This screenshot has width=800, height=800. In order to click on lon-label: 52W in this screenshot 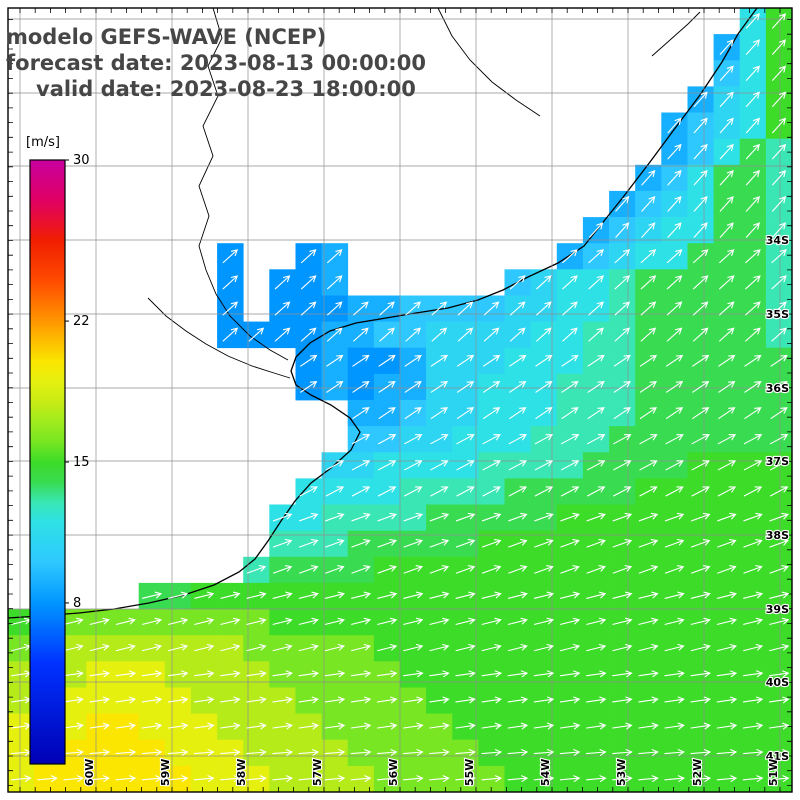, I will do `click(697, 772)`.